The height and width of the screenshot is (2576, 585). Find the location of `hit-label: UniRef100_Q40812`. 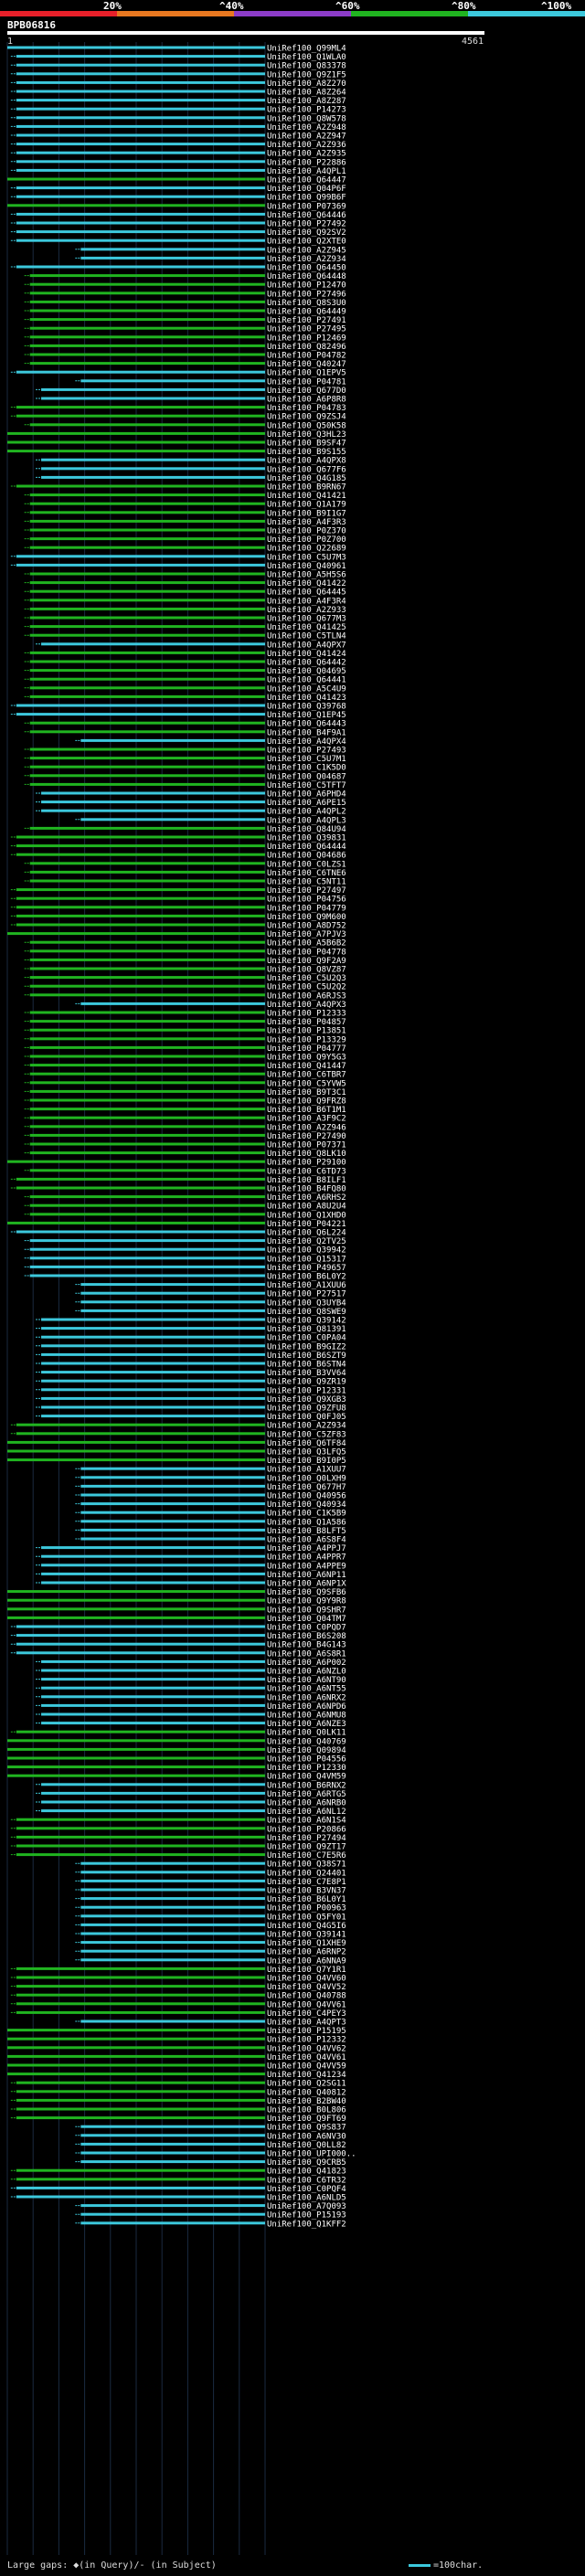

hit-label: UniRef100_Q40812 is located at coordinates (307, 2092).